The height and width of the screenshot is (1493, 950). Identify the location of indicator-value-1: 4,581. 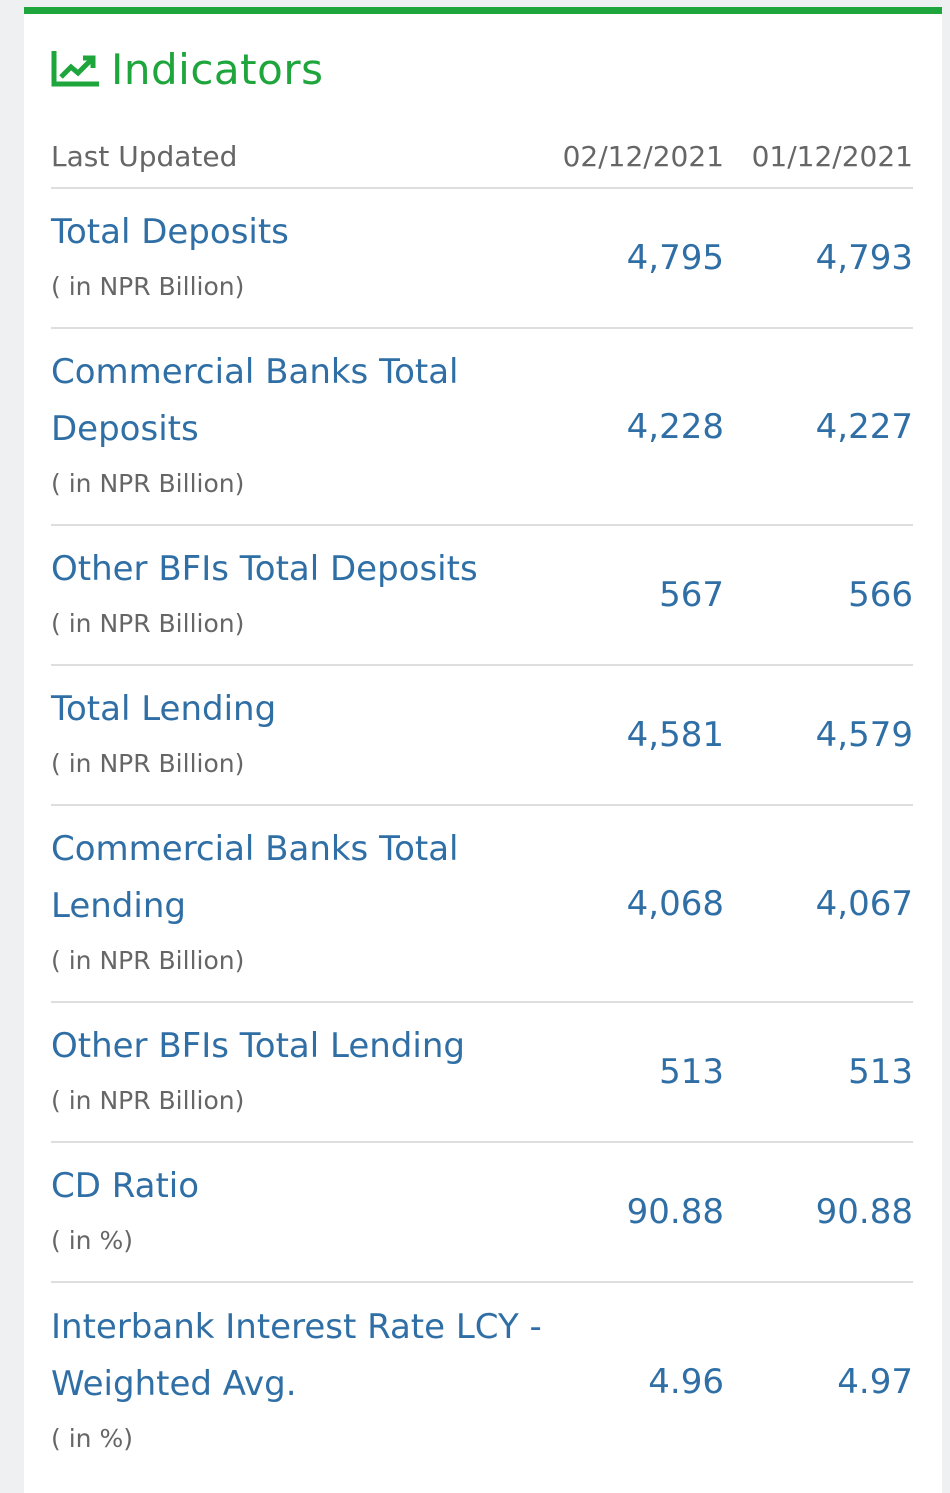
(675, 735).